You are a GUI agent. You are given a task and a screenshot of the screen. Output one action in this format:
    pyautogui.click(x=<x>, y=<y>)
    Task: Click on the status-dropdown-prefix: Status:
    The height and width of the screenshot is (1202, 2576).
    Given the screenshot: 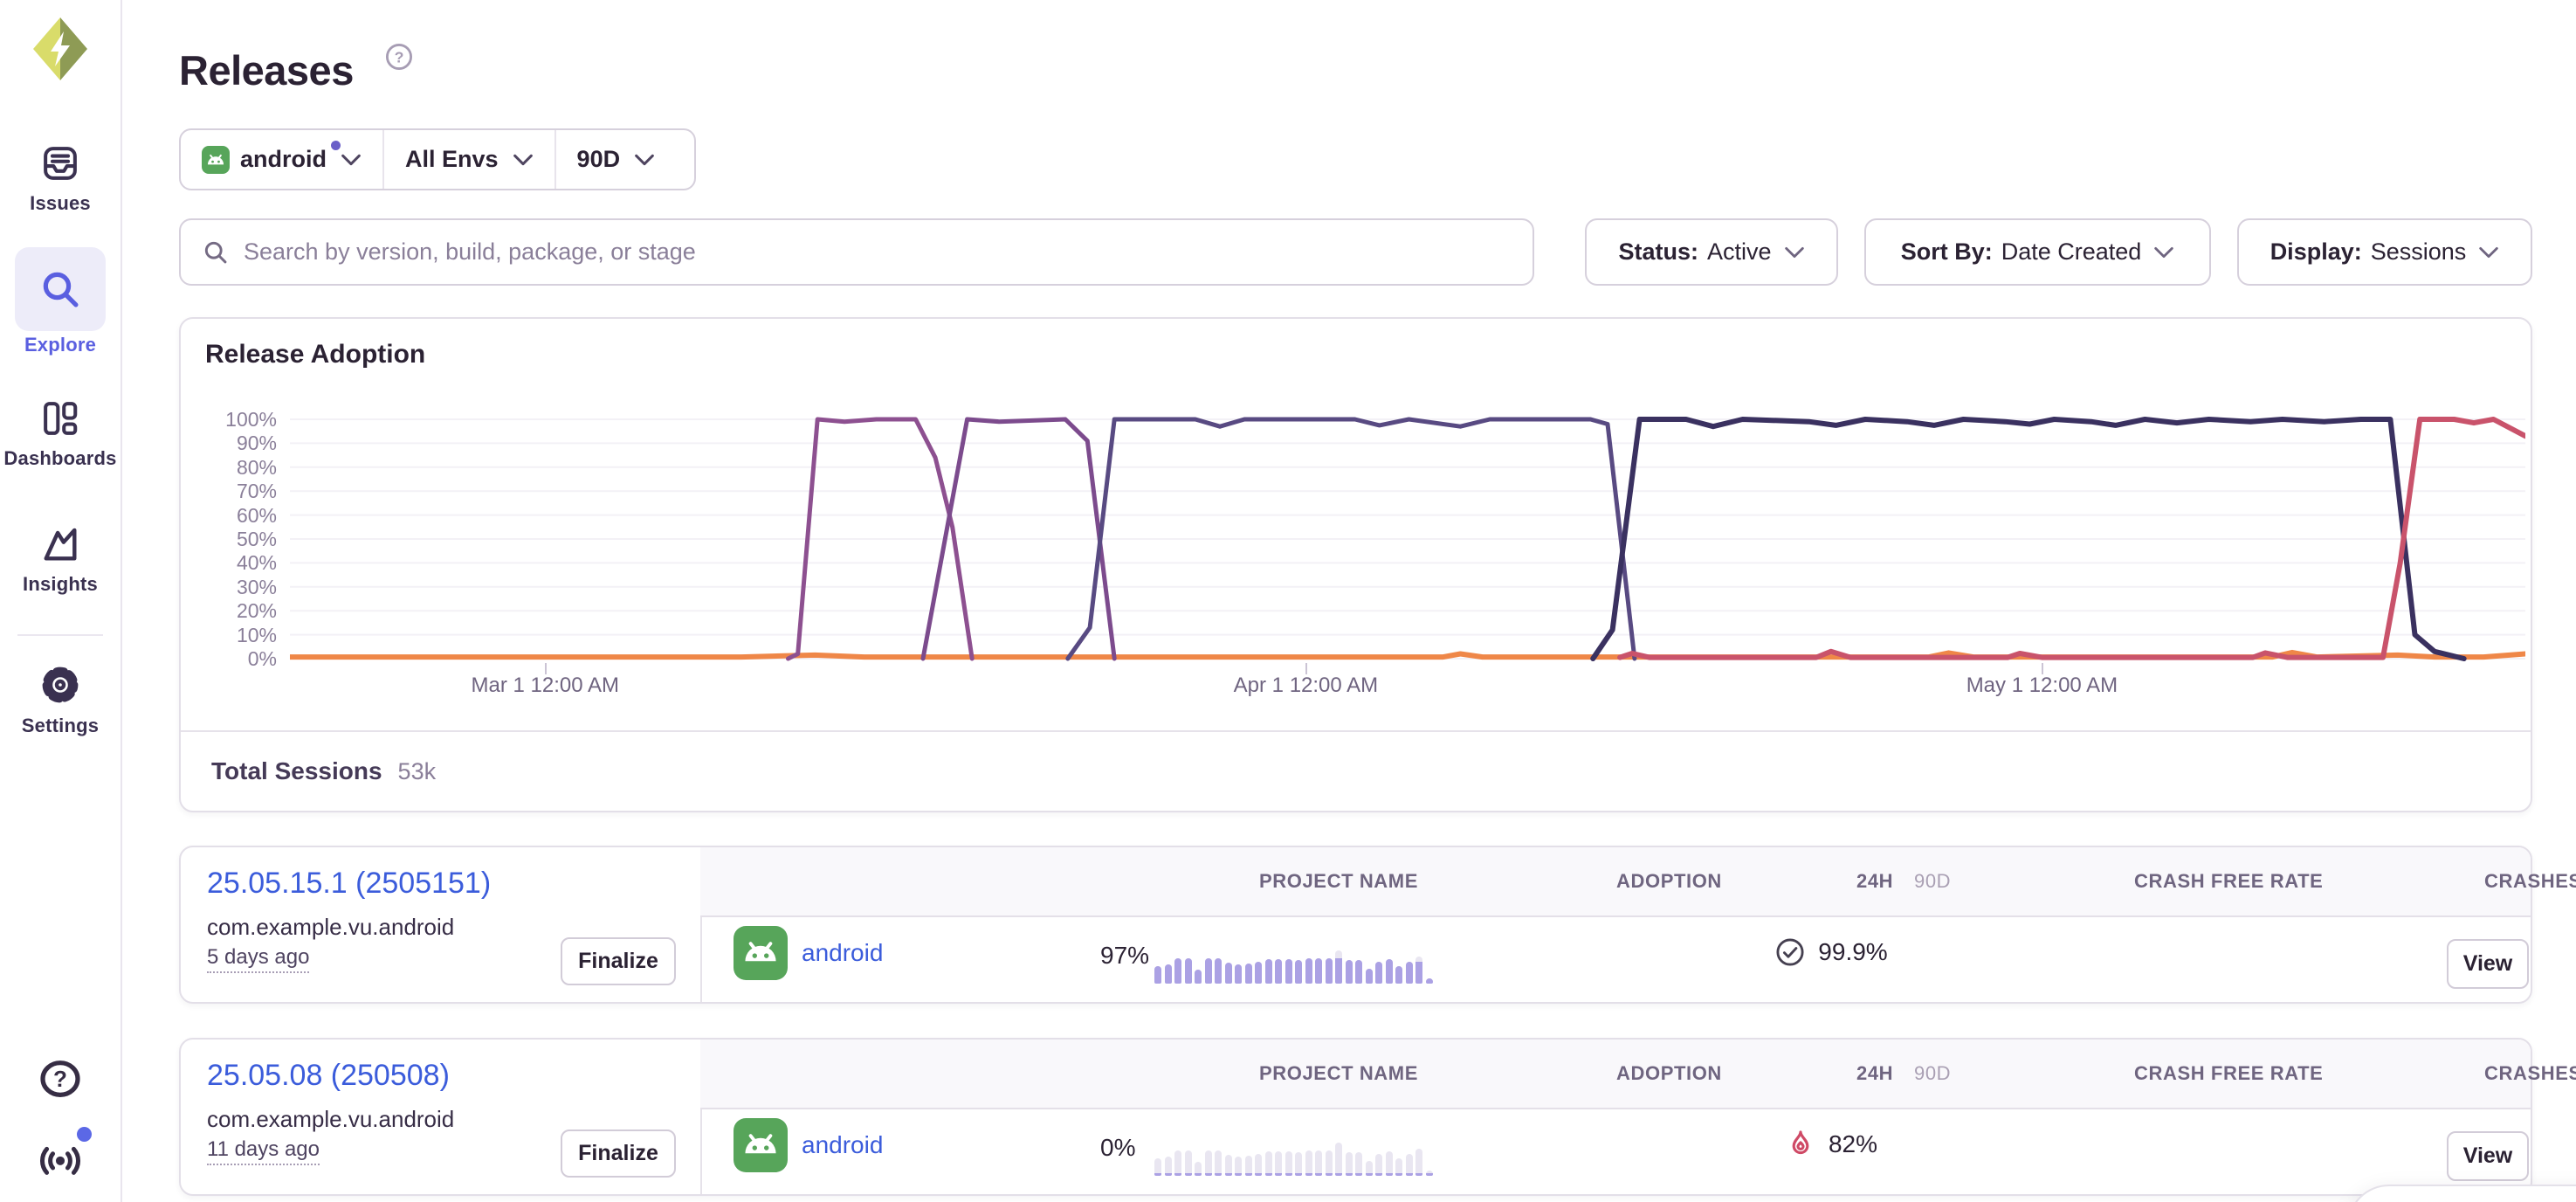 What is the action you would take?
    pyautogui.click(x=1658, y=251)
    